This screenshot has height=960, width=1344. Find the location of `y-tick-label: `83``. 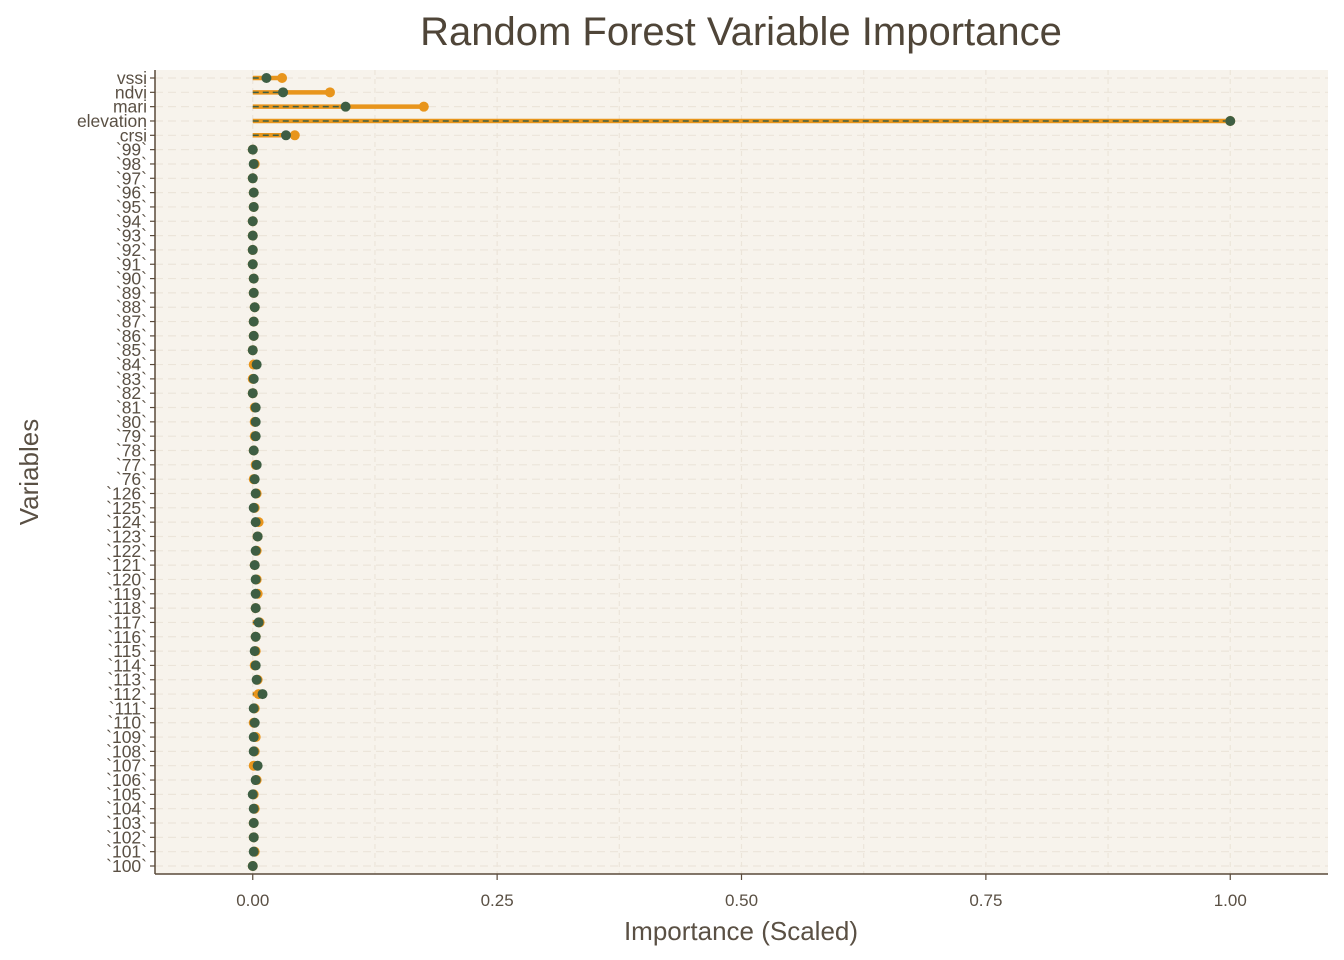

y-tick-label: `83` is located at coordinates (131, 379).